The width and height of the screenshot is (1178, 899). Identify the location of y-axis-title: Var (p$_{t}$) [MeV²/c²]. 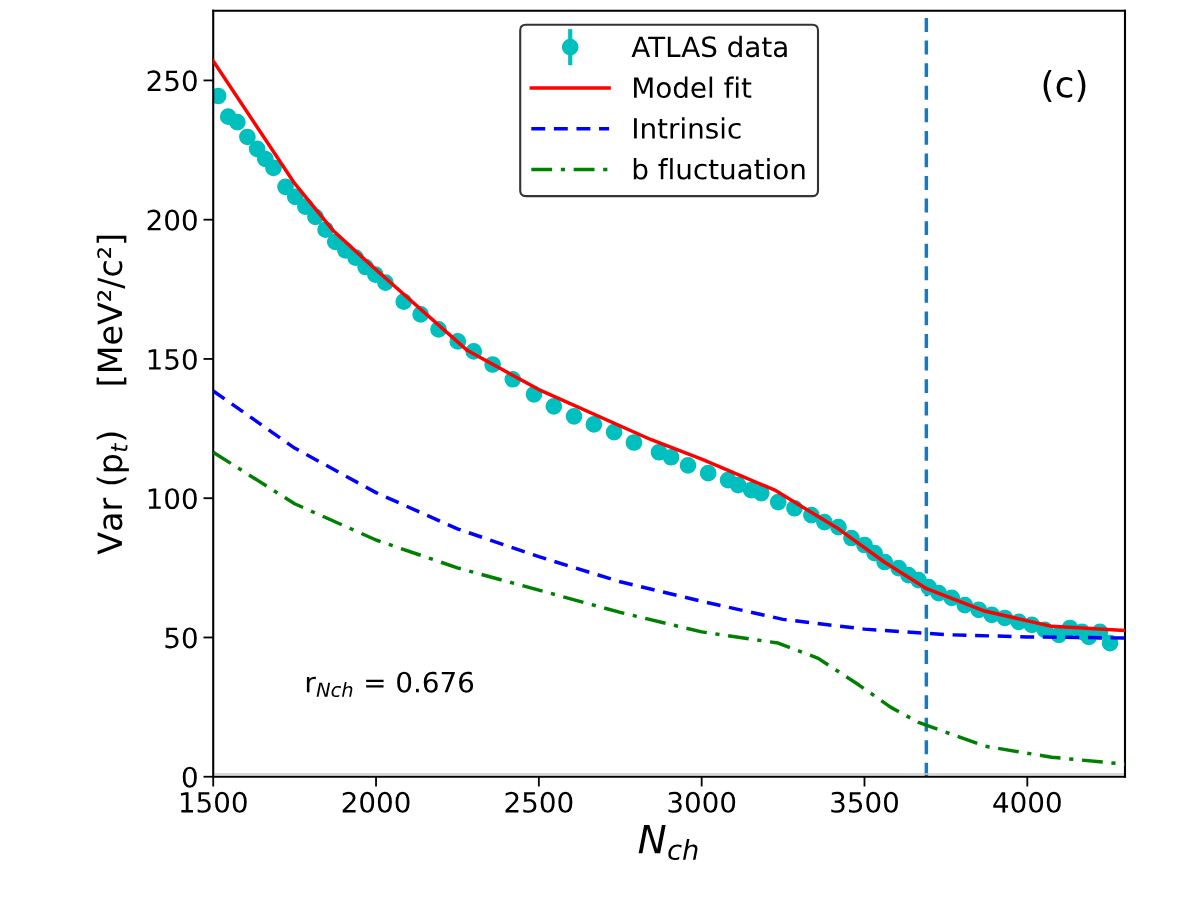
(112, 395).